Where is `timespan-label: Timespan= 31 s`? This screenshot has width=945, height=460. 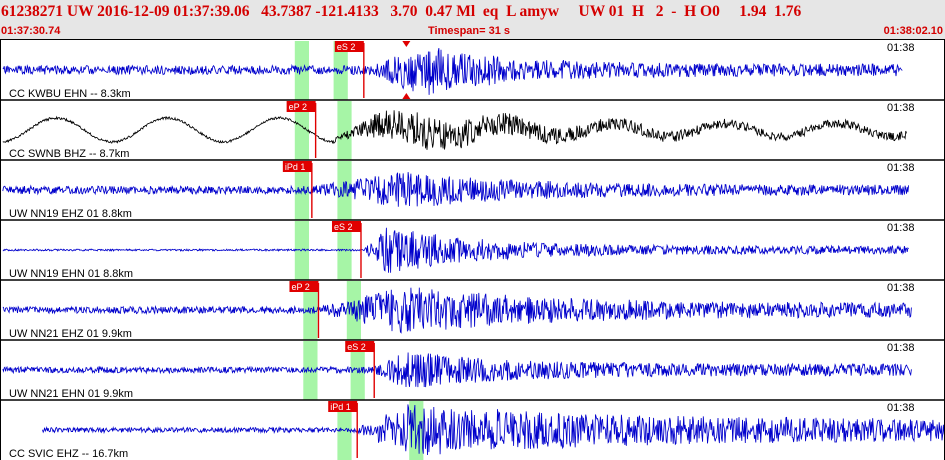
timespan-label: Timespan= 31 s is located at coordinates (469, 31).